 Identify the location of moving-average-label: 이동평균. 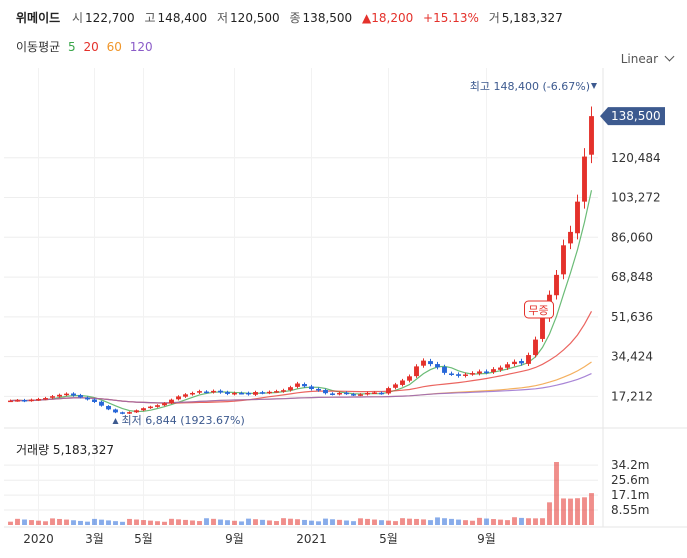
(38, 47).